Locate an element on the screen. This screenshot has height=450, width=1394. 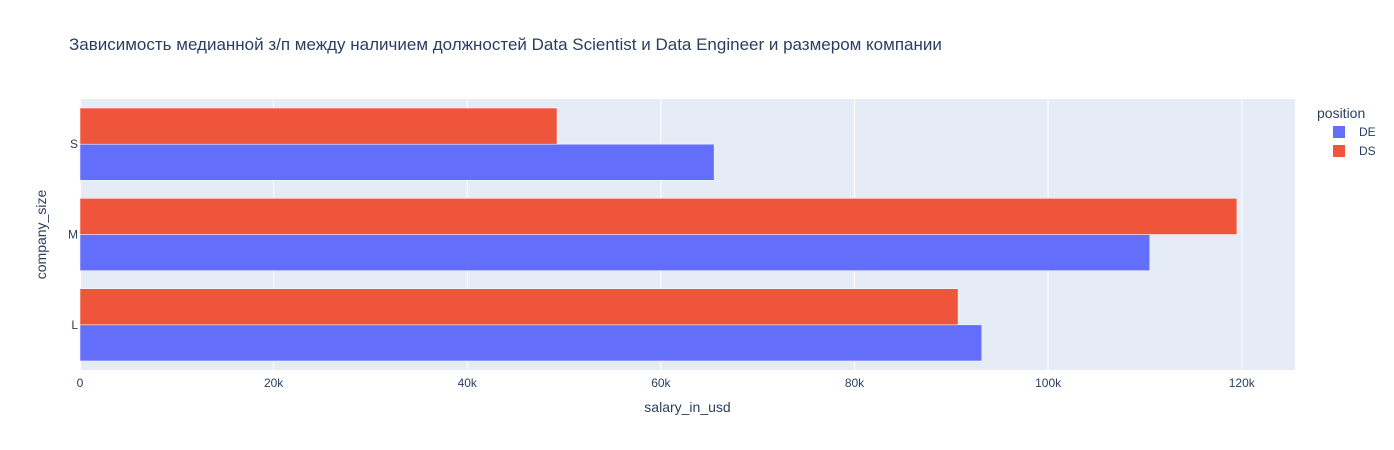
x-axis-ticks: 0 20k 40k 60k 80k 100k 120k is located at coordinates (666, 383).